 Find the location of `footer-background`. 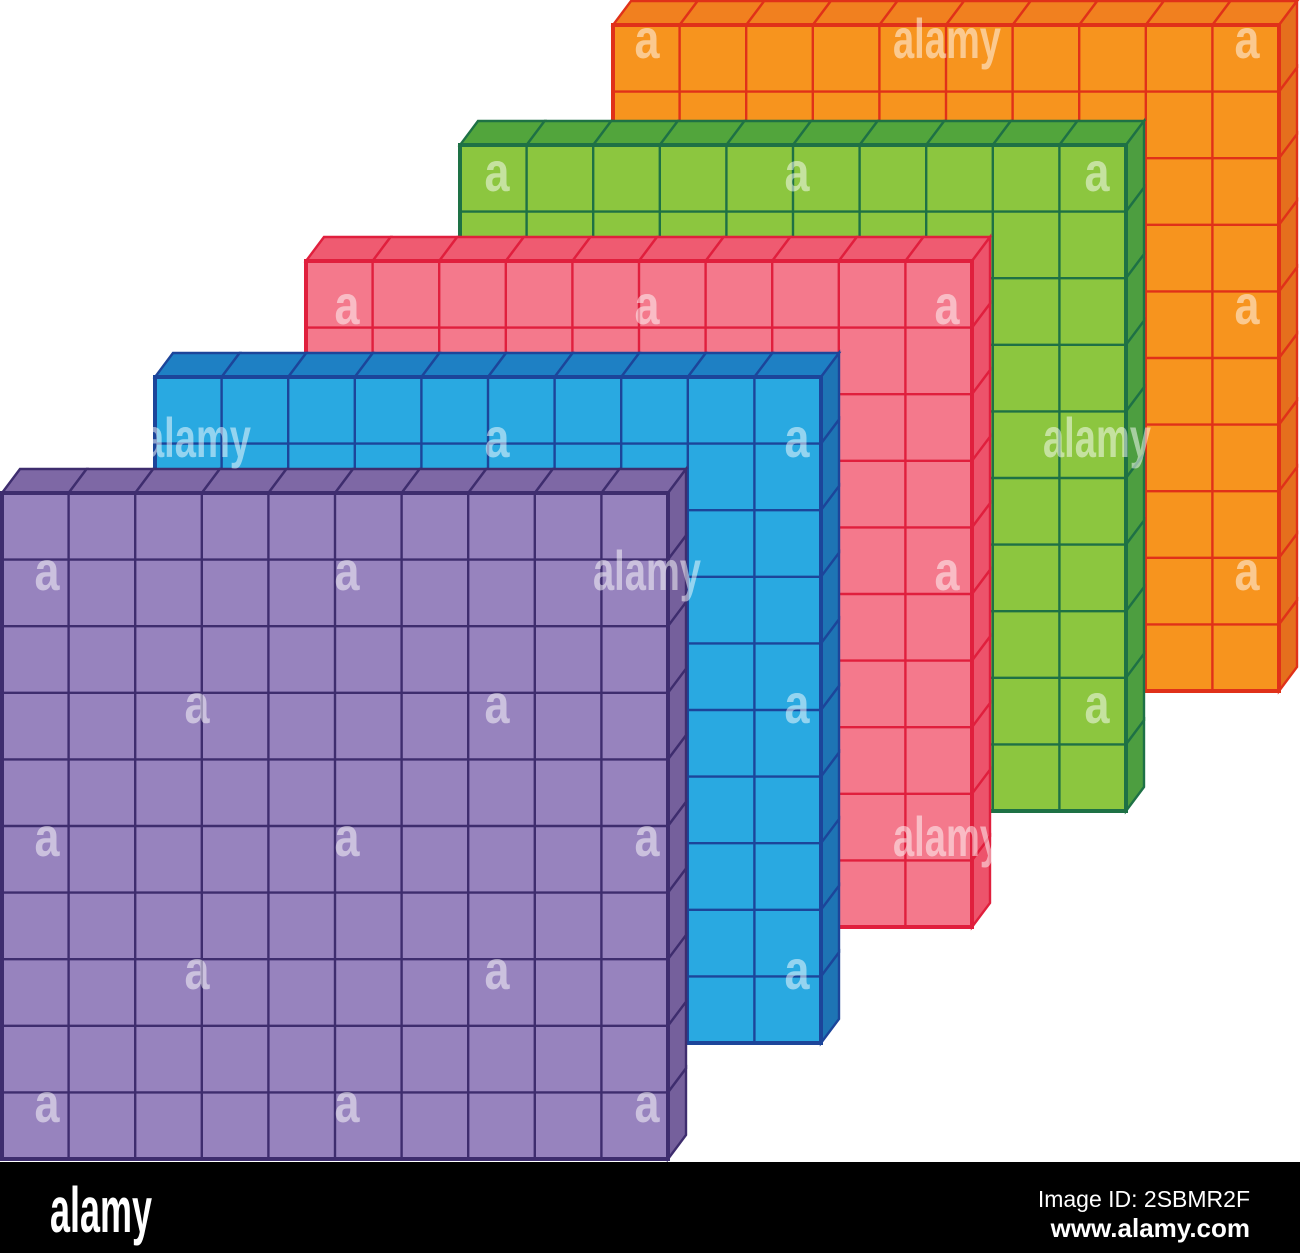

footer-background is located at coordinates (650, 1207).